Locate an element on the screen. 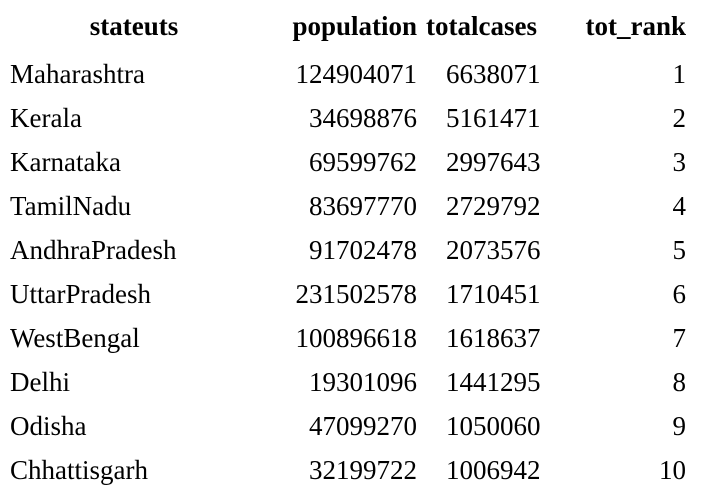 The width and height of the screenshot is (708, 502). cell-stateuts: Maharashtra is located at coordinates (77, 74).